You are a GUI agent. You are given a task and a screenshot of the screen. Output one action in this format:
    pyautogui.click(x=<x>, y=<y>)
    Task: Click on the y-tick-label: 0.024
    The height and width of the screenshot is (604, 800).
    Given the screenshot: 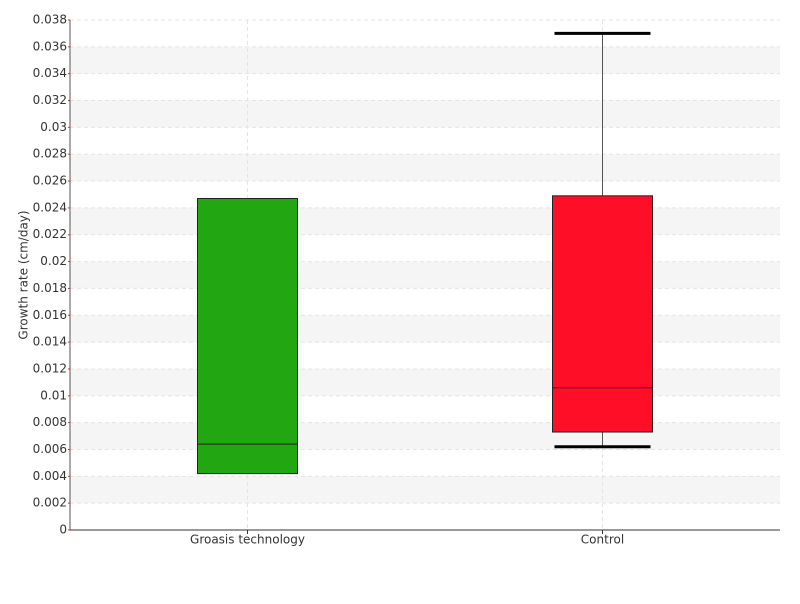 What is the action you would take?
    pyautogui.click(x=50, y=207)
    